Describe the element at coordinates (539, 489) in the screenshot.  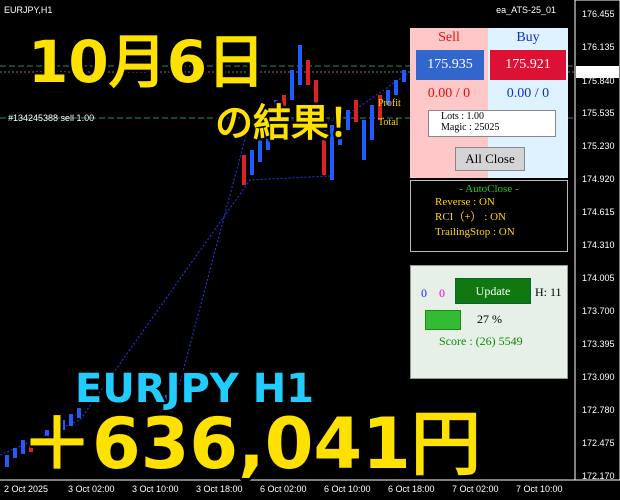
I see `time-label: 7 Oct 10:00` at that location.